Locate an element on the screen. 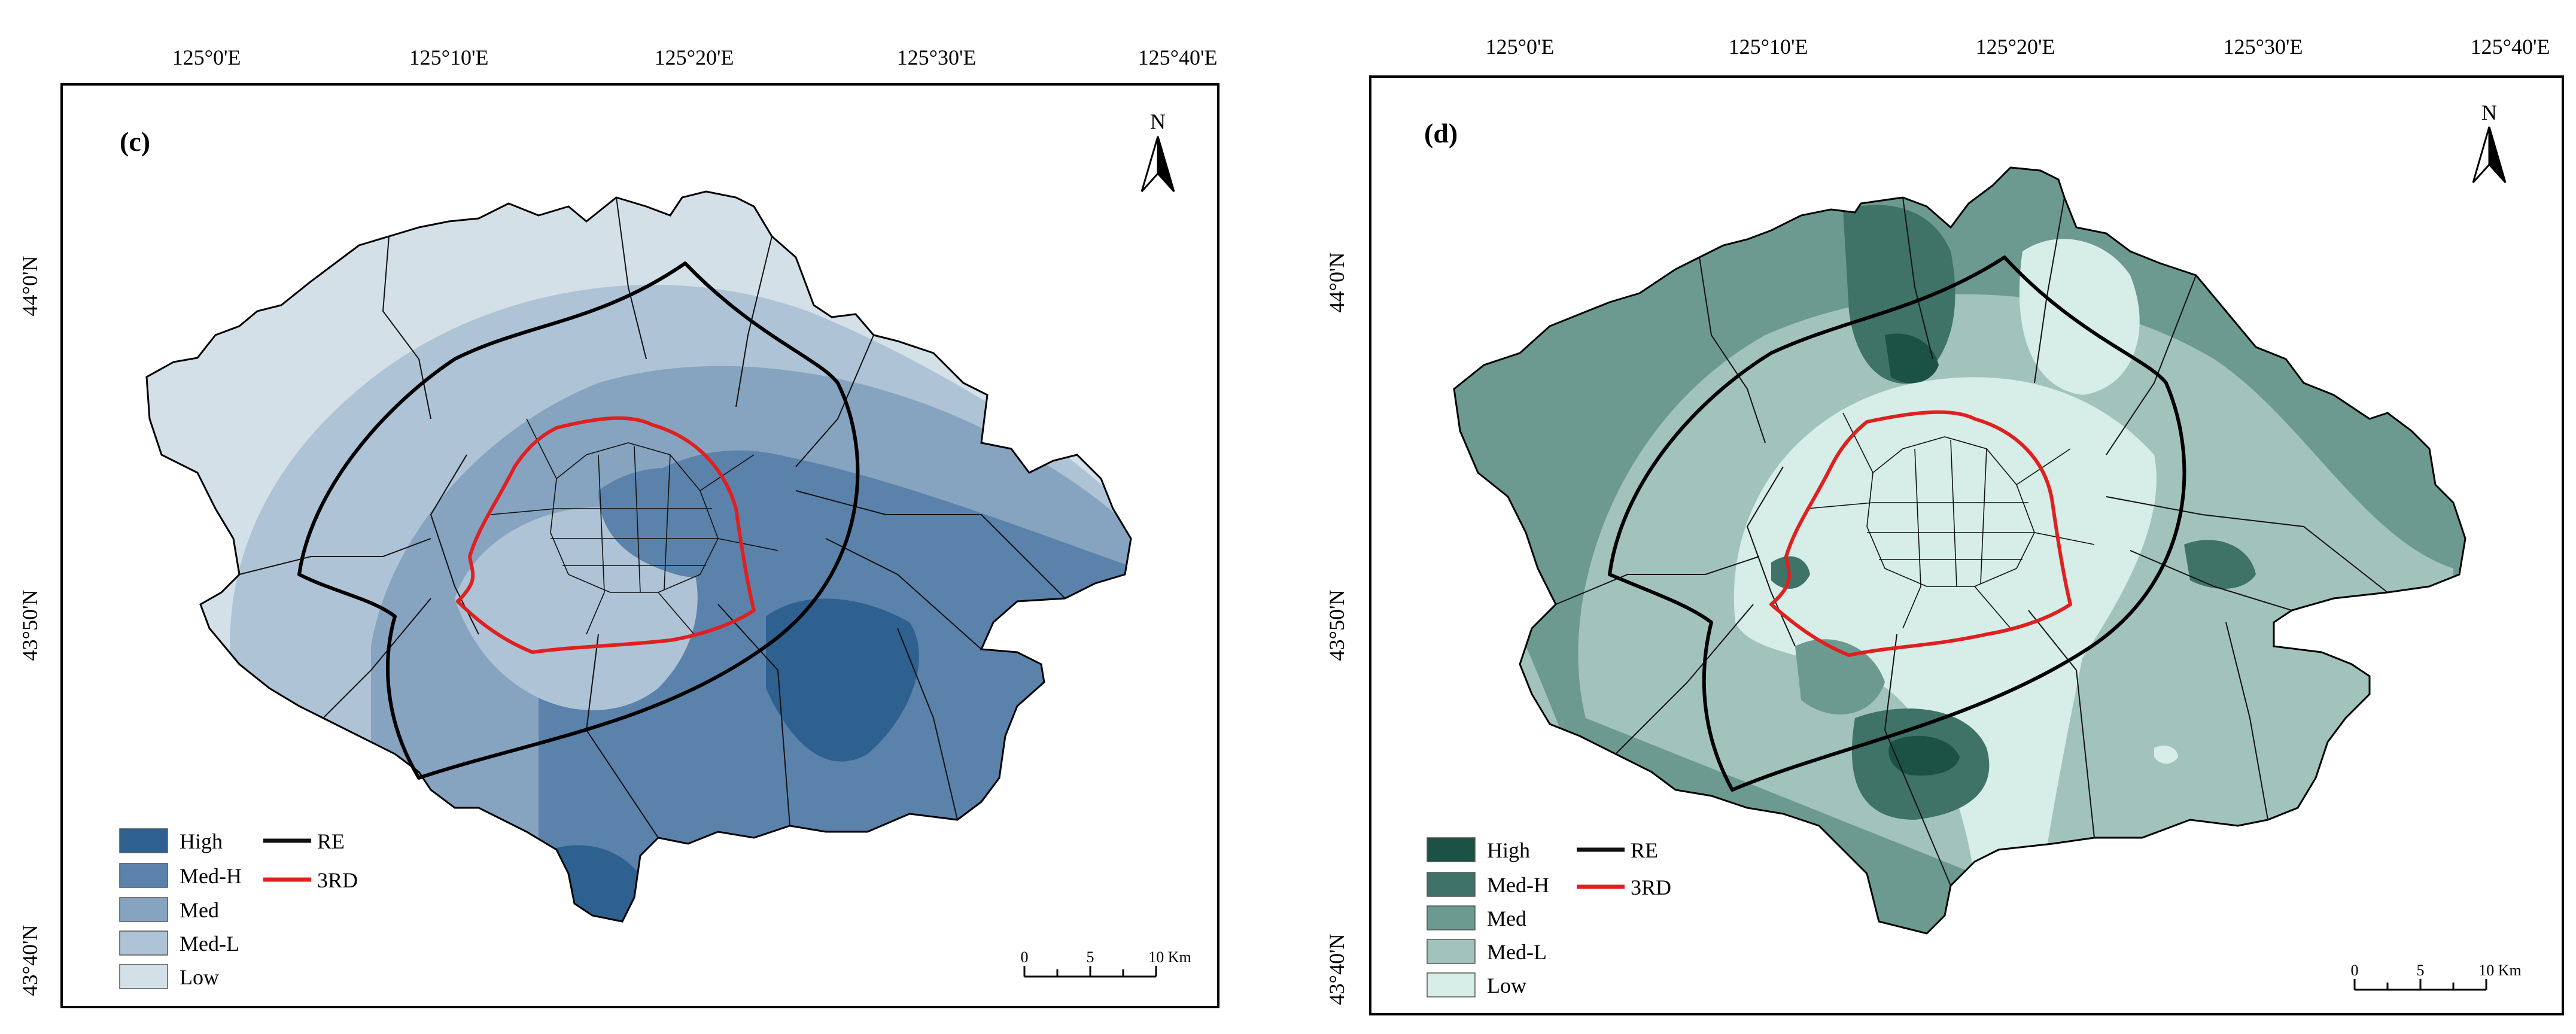 Image resolution: width=2576 pixels, height=1034 pixels. scale-bar-d: 0 5 10 Km is located at coordinates (2436, 976).